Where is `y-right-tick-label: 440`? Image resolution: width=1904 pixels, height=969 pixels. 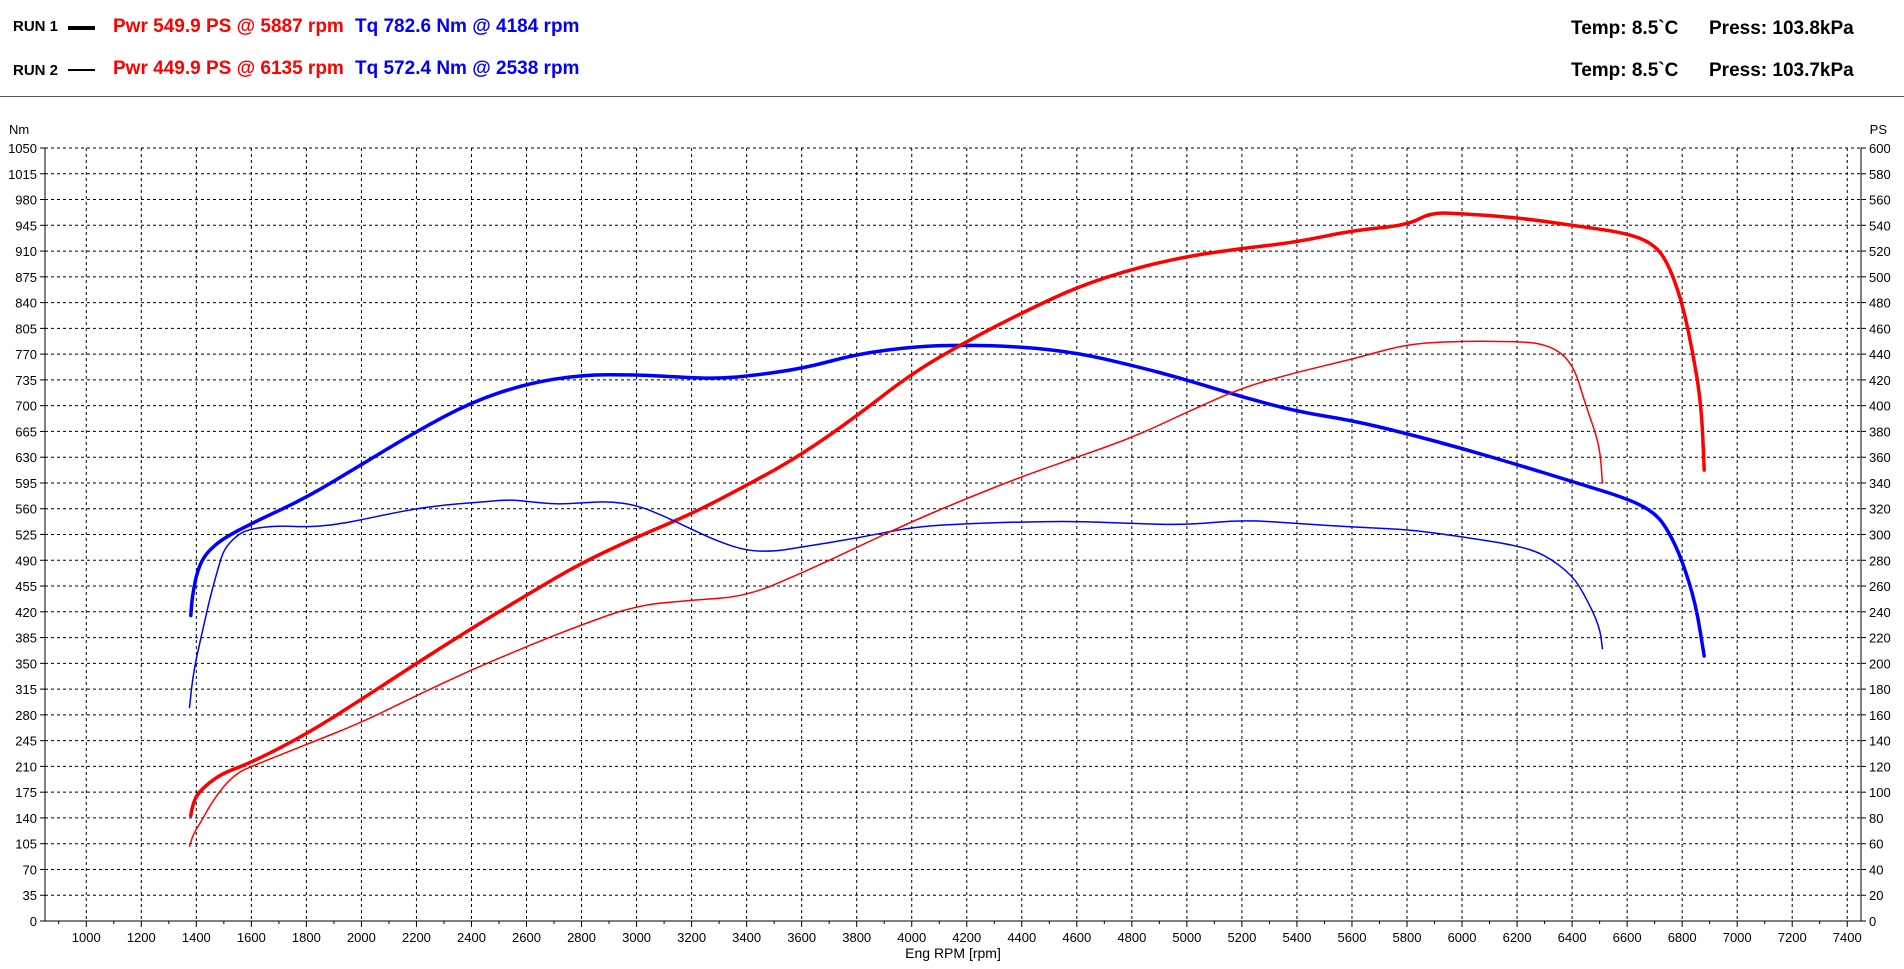 y-right-tick-label: 440 is located at coordinates (1880, 354).